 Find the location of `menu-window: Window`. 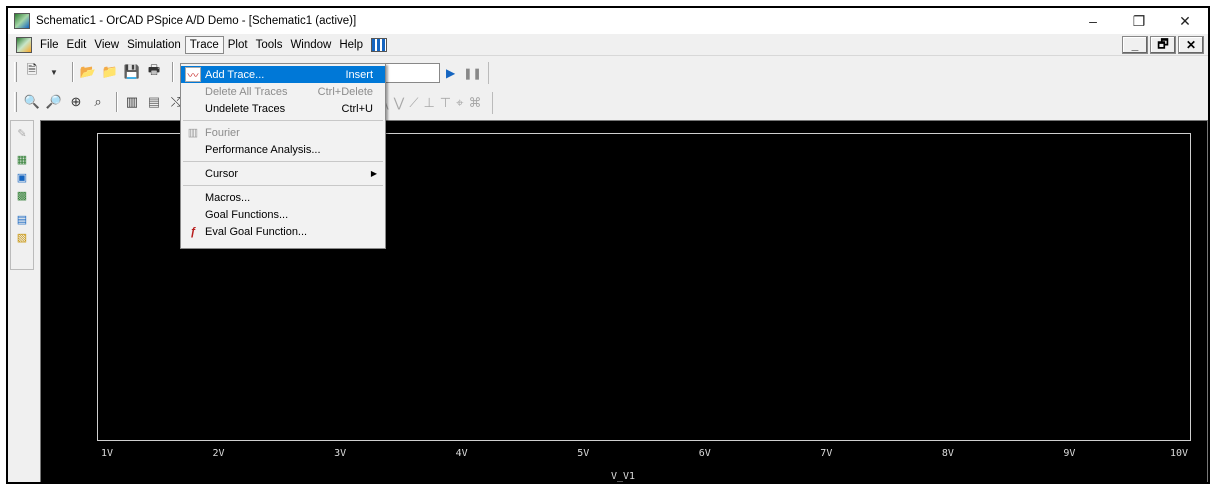

menu-window: Window is located at coordinates (310, 45).